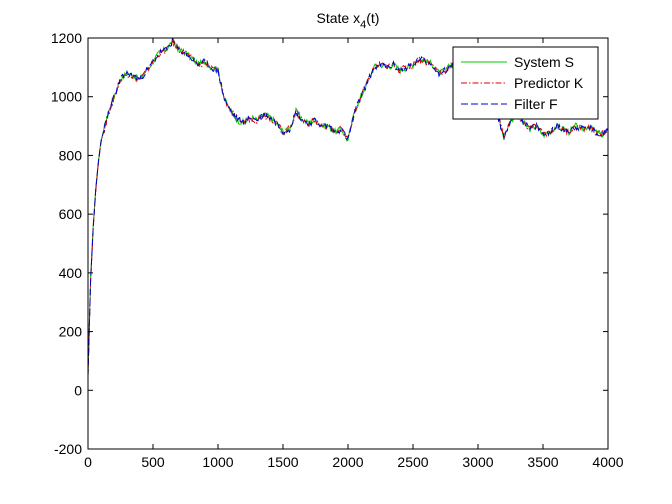 The height and width of the screenshot is (504, 672). I want to click on y-tick-label: 400, so click(71, 273).